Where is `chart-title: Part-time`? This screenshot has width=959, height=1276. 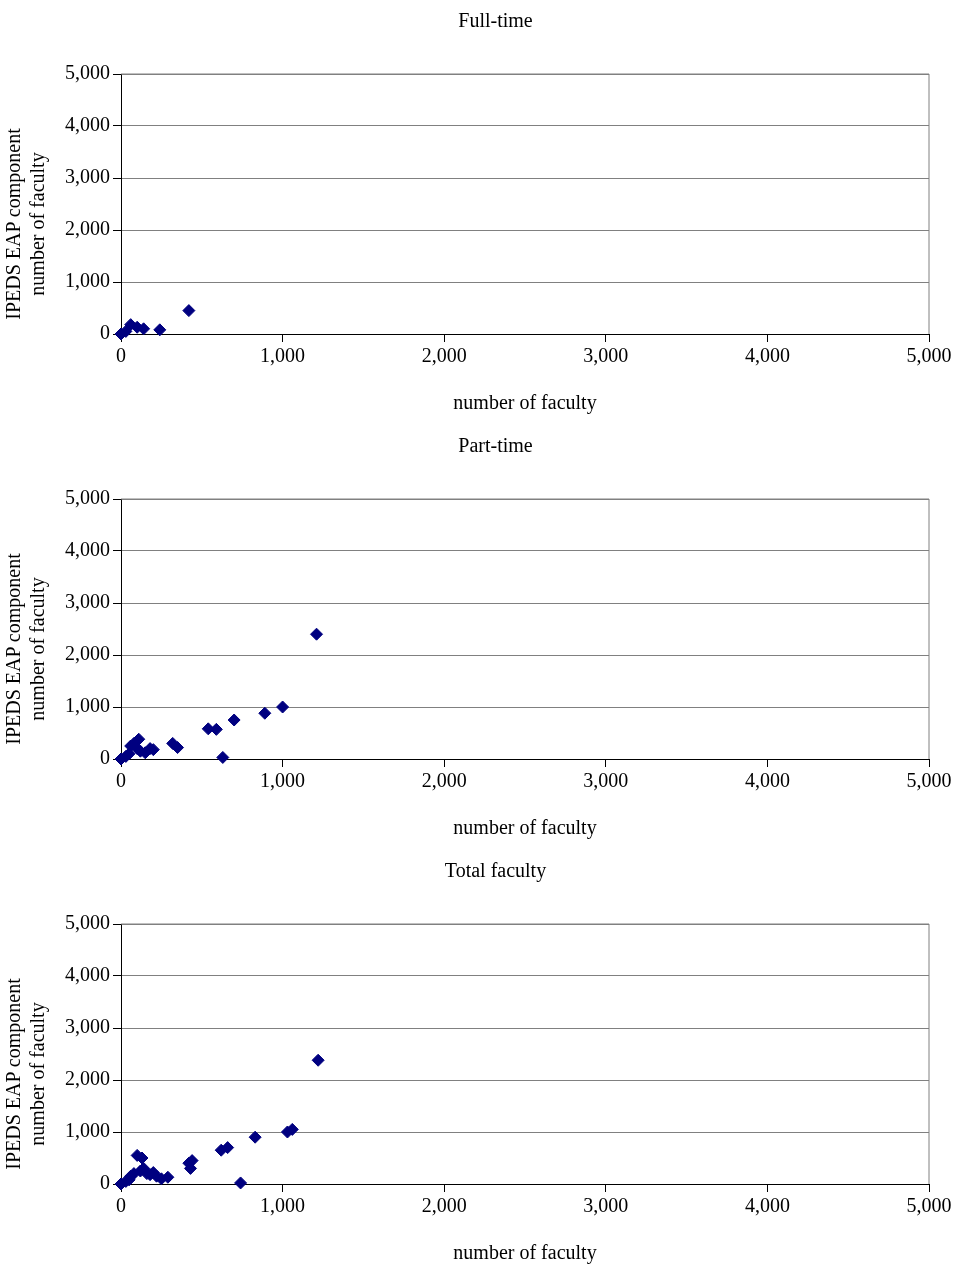
chart-title: Part-time is located at coordinates (495, 445).